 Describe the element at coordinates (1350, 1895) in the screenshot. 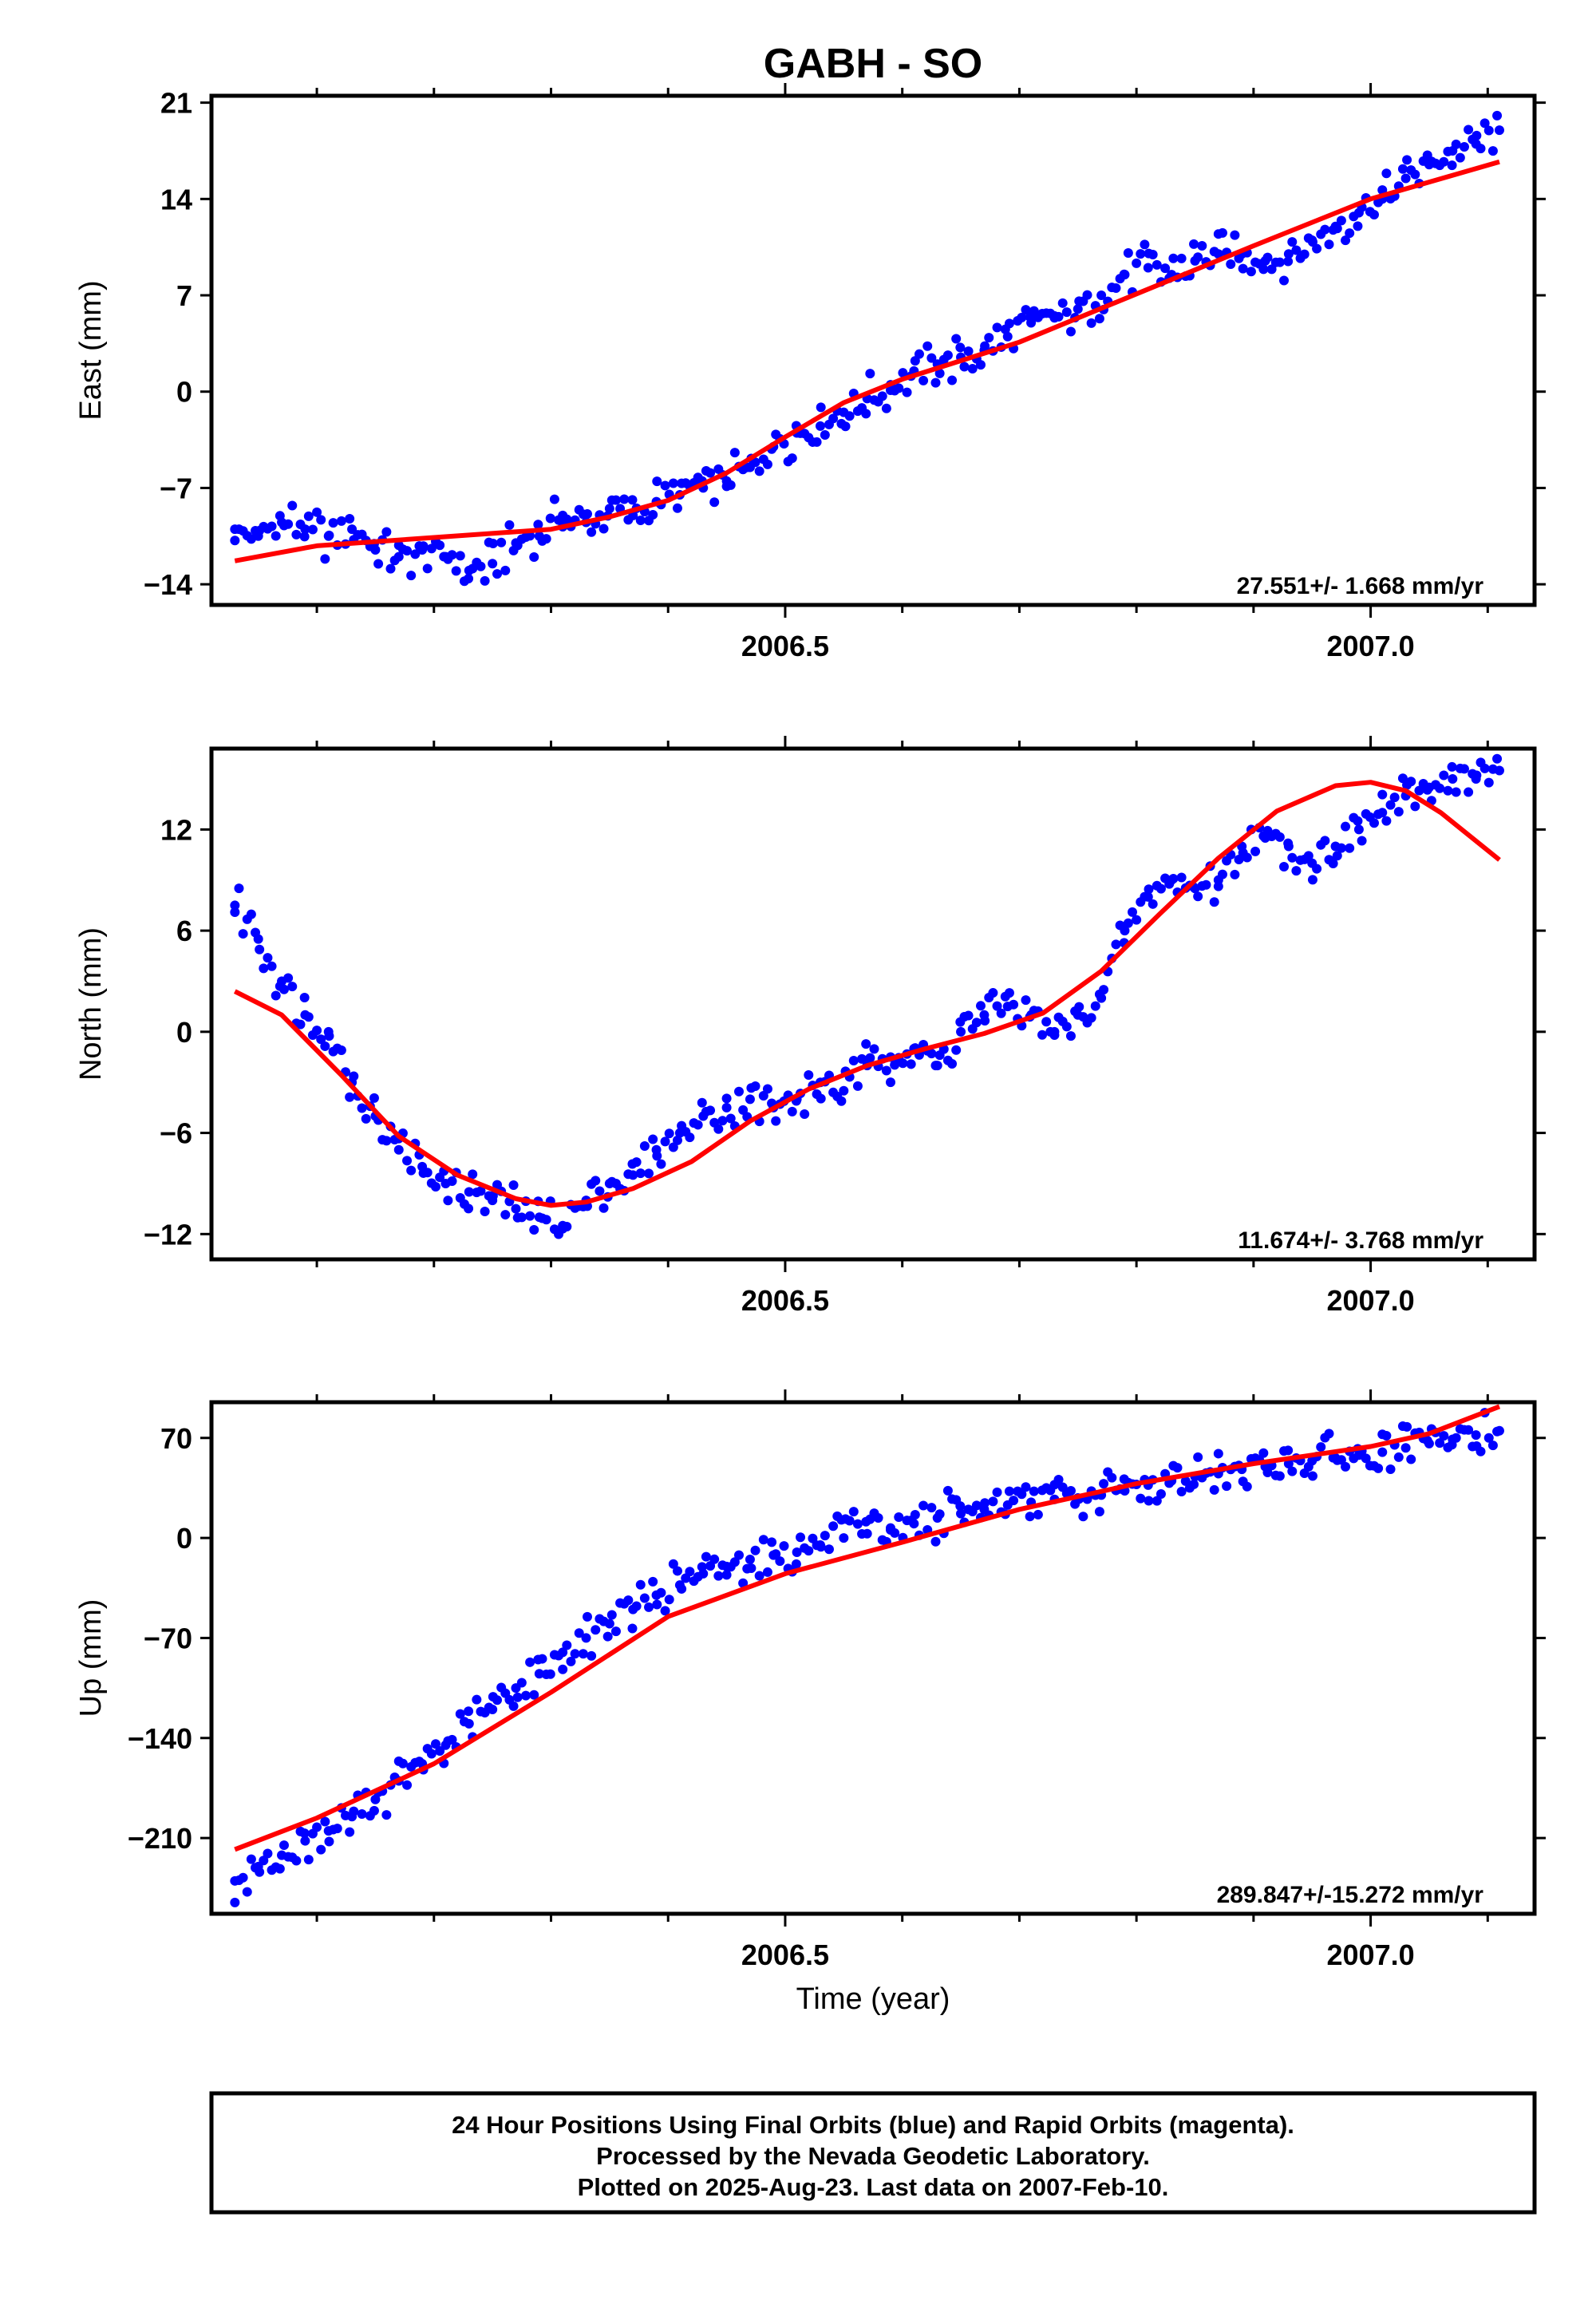

I see `up-rate-label: 289.847+/-15.272 mm/yr` at that location.